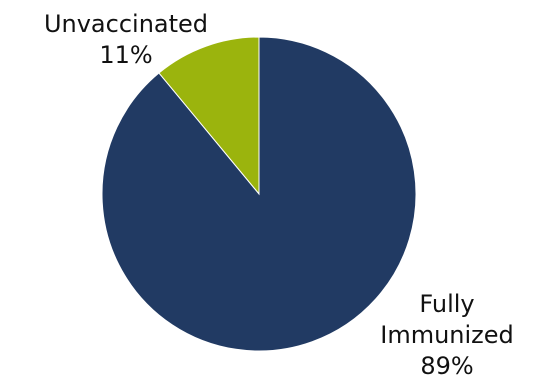 Image resolution: width=533 pixels, height=384 pixels. Describe the element at coordinates (446, 304) in the screenshot. I see `pie-label-line-1-0: Fully` at that location.